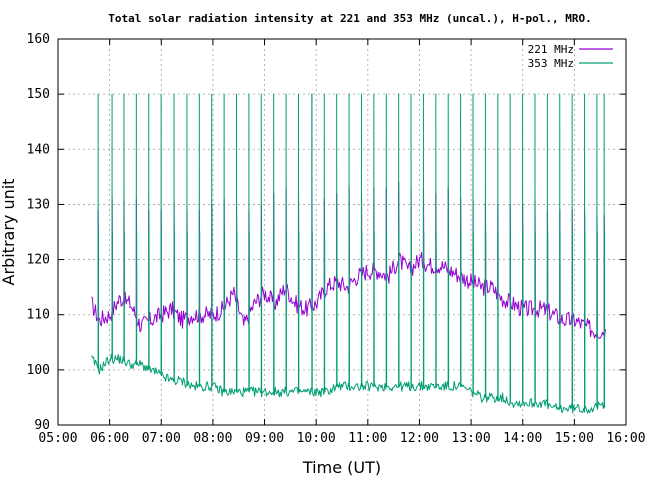  I want to click on legend-label-221: 221 MHz, so click(551, 49).